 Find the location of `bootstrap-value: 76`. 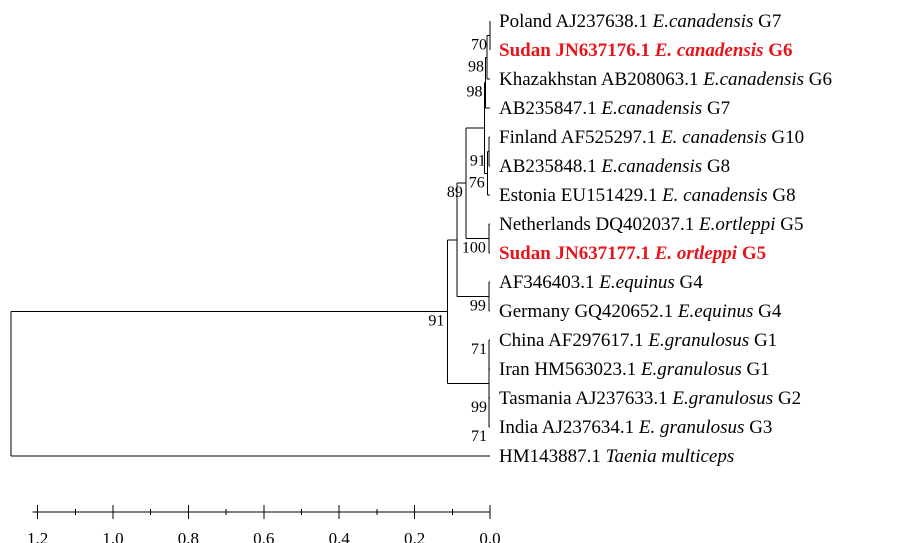

bootstrap-value: 76 is located at coordinates (477, 182).